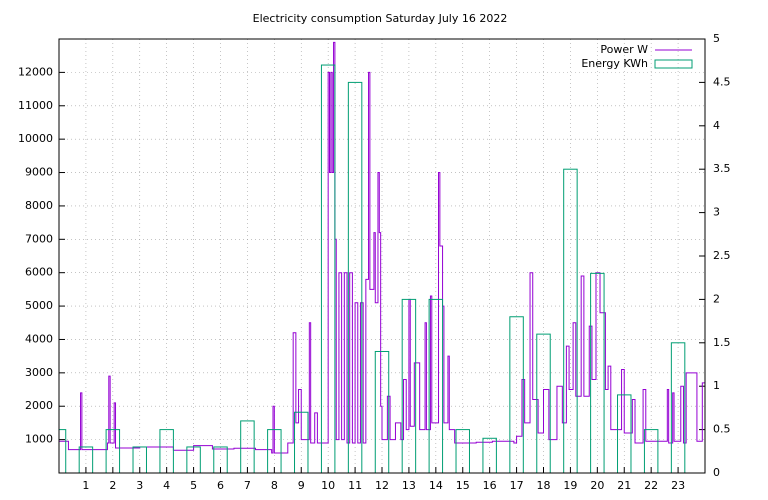 This screenshot has width=768, height=500. What do you see at coordinates (716, 298) in the screenshot?
I see `y2-tick-label: 2` at bounding box center [716, 298].